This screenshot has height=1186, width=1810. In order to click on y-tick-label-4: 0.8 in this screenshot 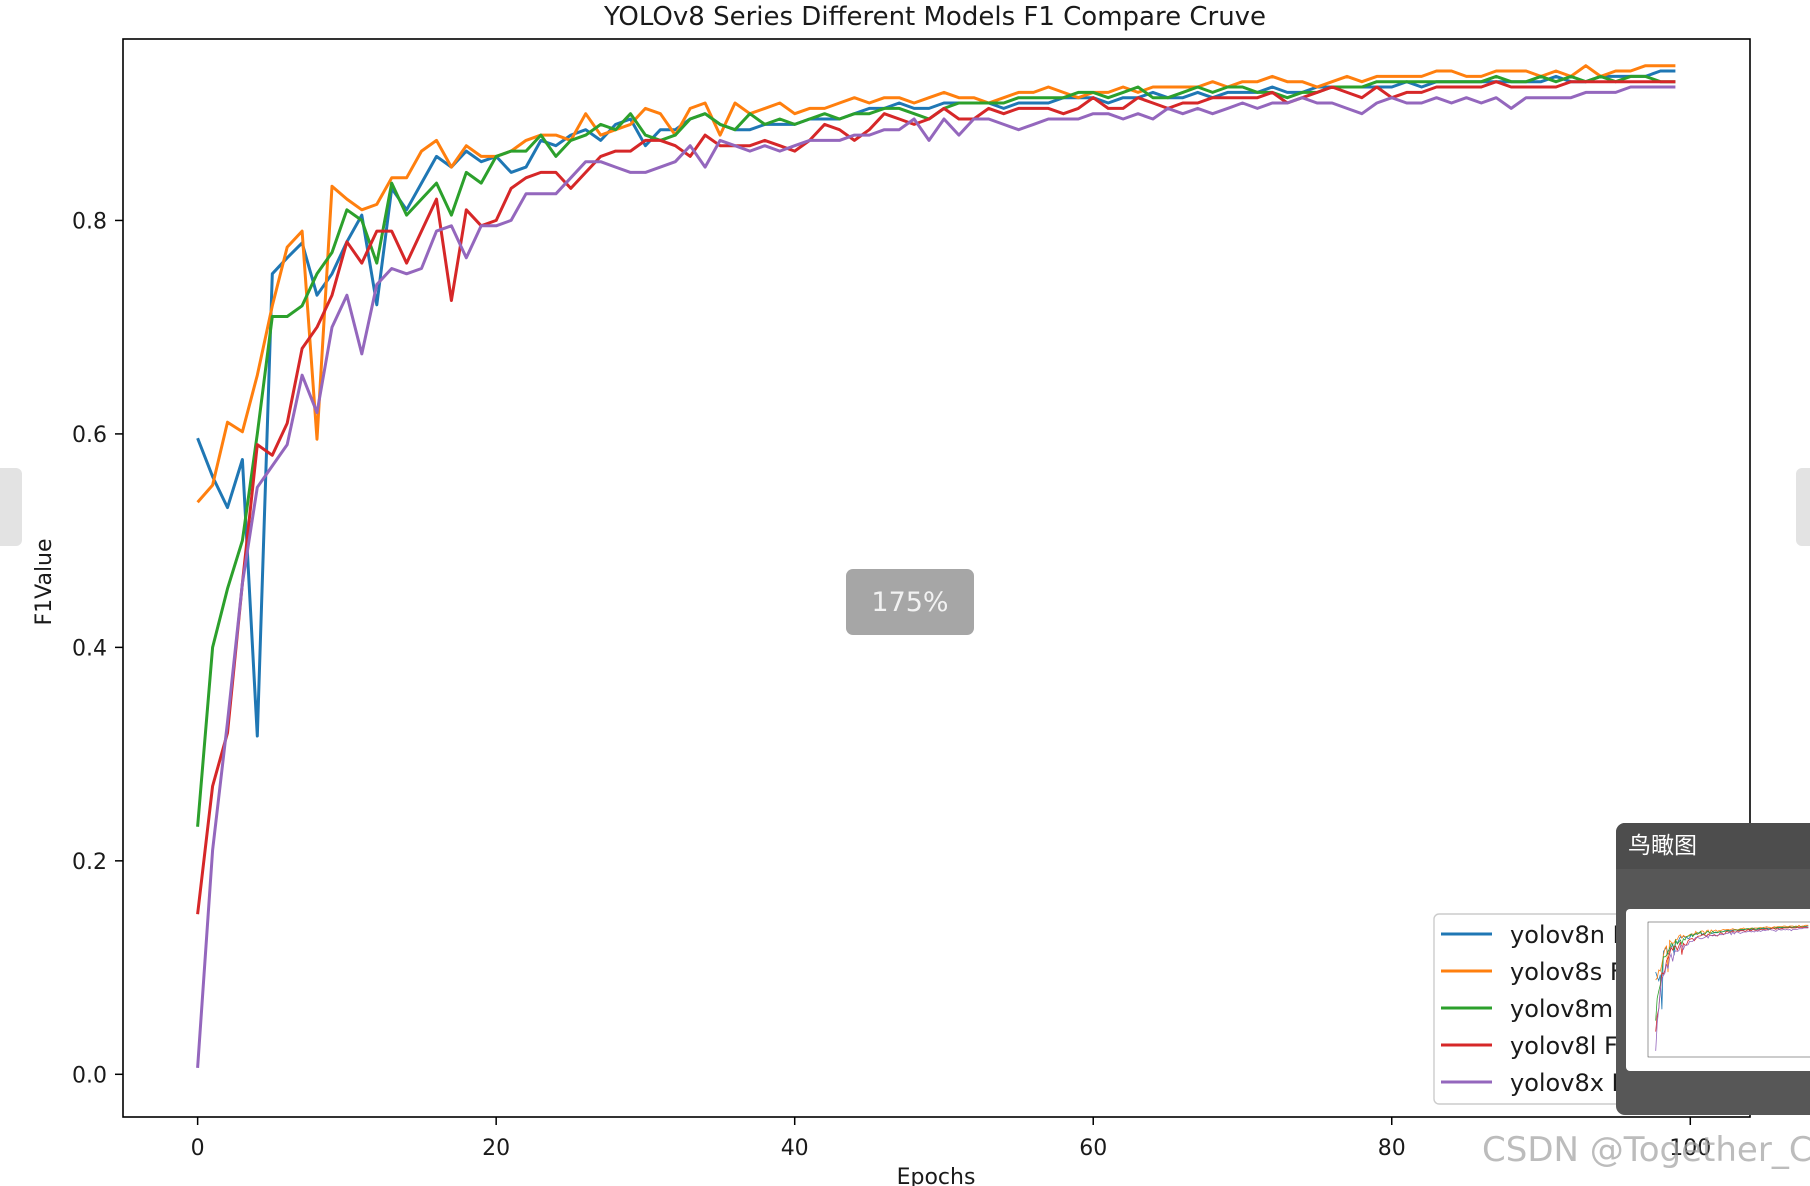, I will do `click(89, 221)`.